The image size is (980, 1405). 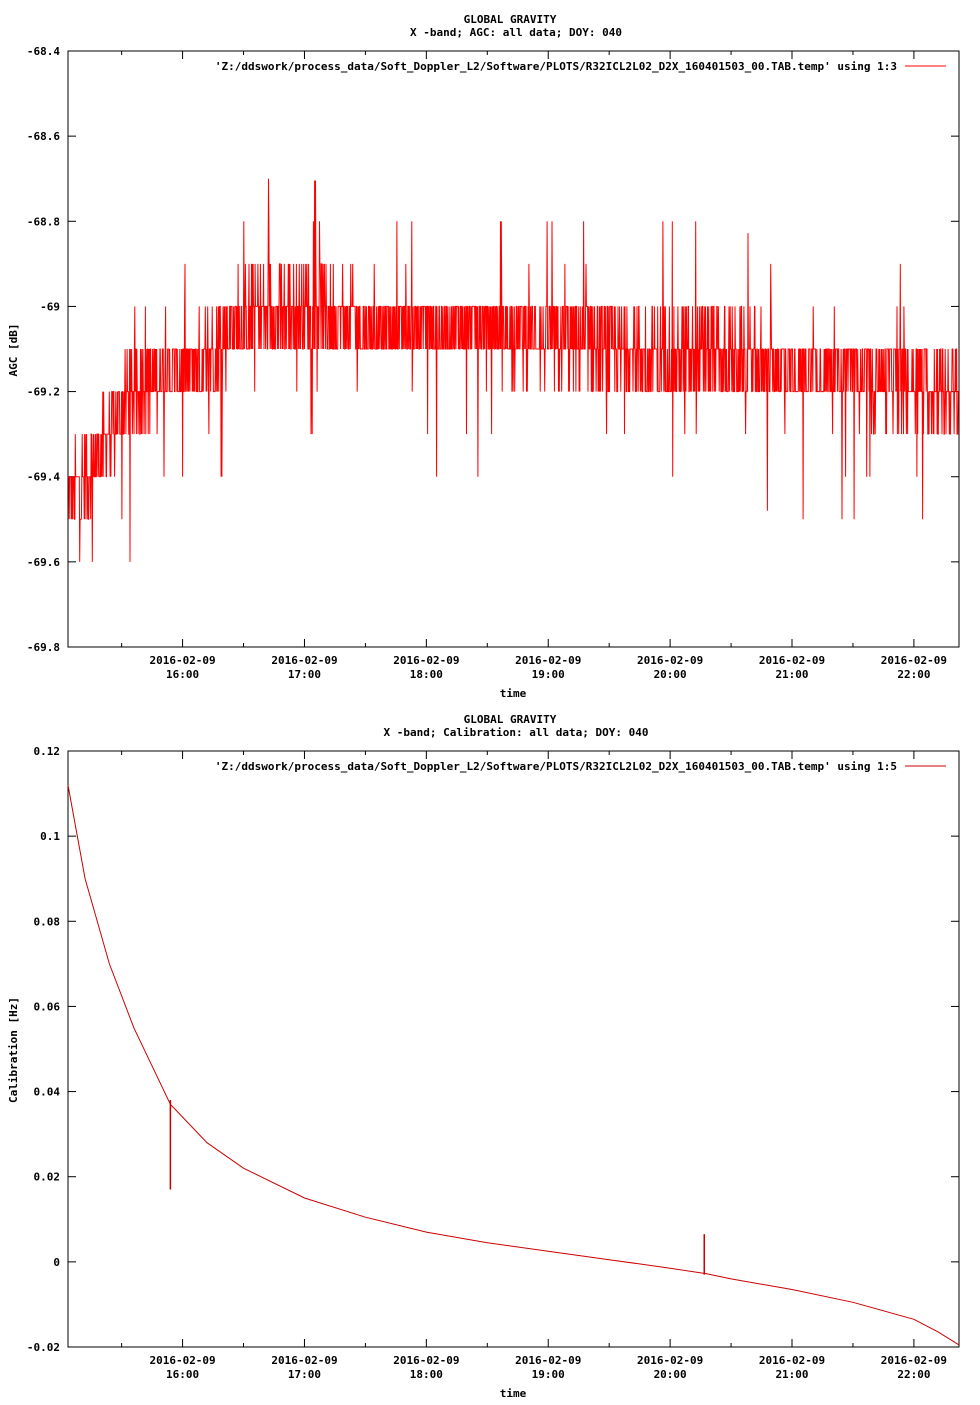 I want to click on y-tick-label: -68.4, so click(x=43, y=51).